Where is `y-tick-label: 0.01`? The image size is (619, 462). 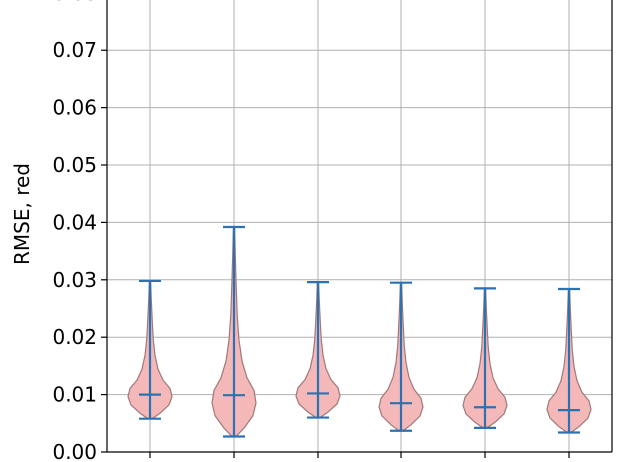 y-tick-label: 0.01 is located at coordinates (74, 395).